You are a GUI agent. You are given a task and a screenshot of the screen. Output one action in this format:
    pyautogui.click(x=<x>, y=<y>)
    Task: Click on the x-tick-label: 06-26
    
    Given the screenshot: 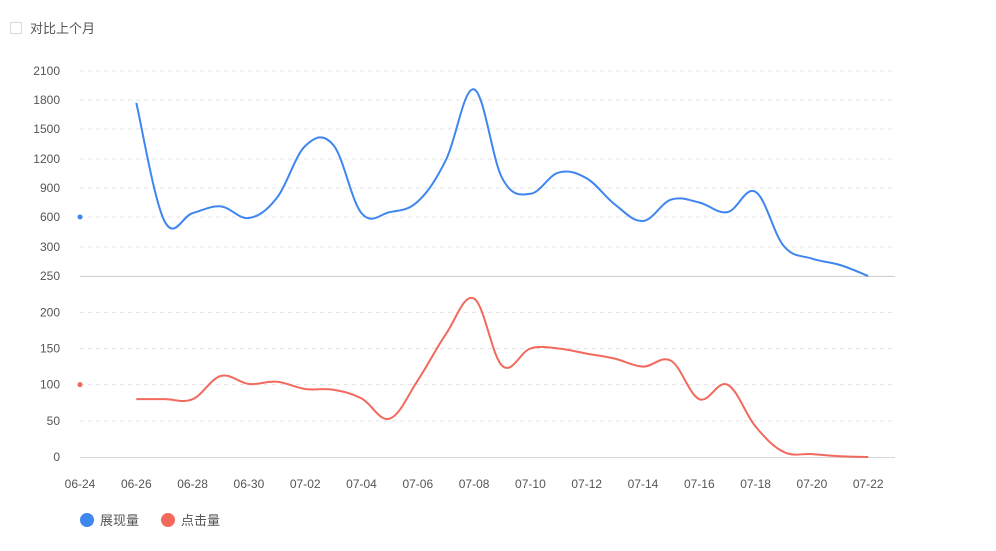 What is the action you would take?
    pyautogui.click(x=136, y=484)
    